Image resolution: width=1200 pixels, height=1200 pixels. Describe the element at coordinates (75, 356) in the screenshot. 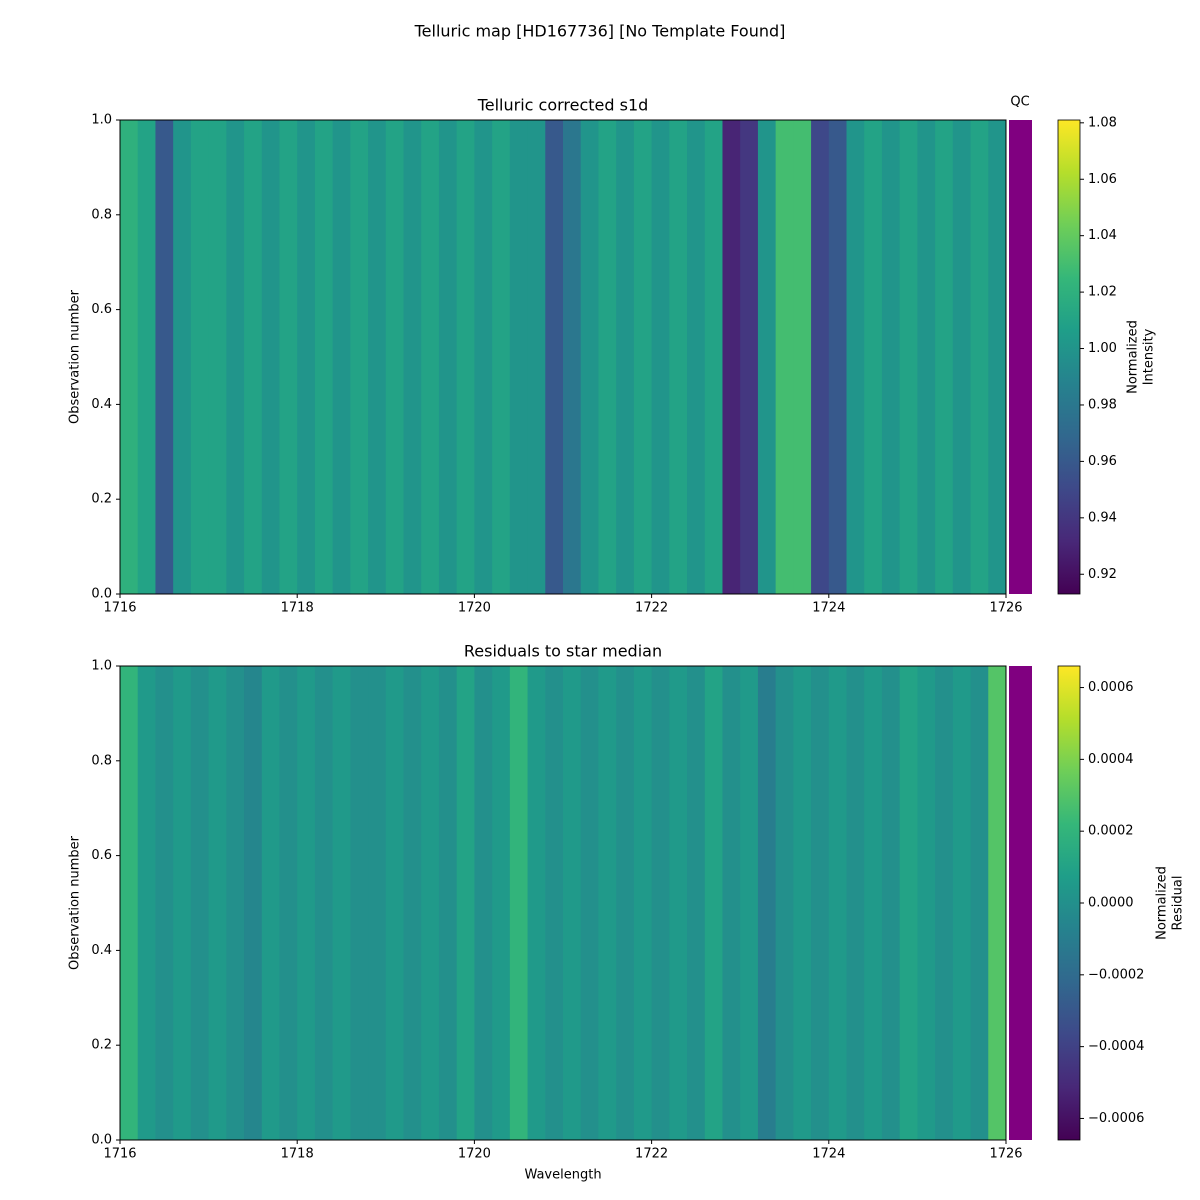

I see `y-axis-label: Observation number` at that location.